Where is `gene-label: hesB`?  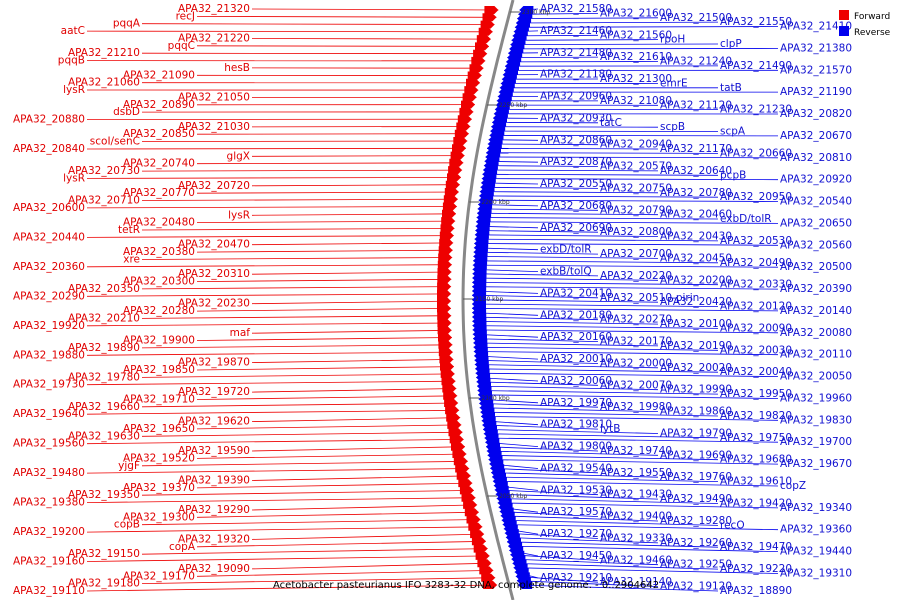 gene-label: hesB is located at coordinates (237, 68).